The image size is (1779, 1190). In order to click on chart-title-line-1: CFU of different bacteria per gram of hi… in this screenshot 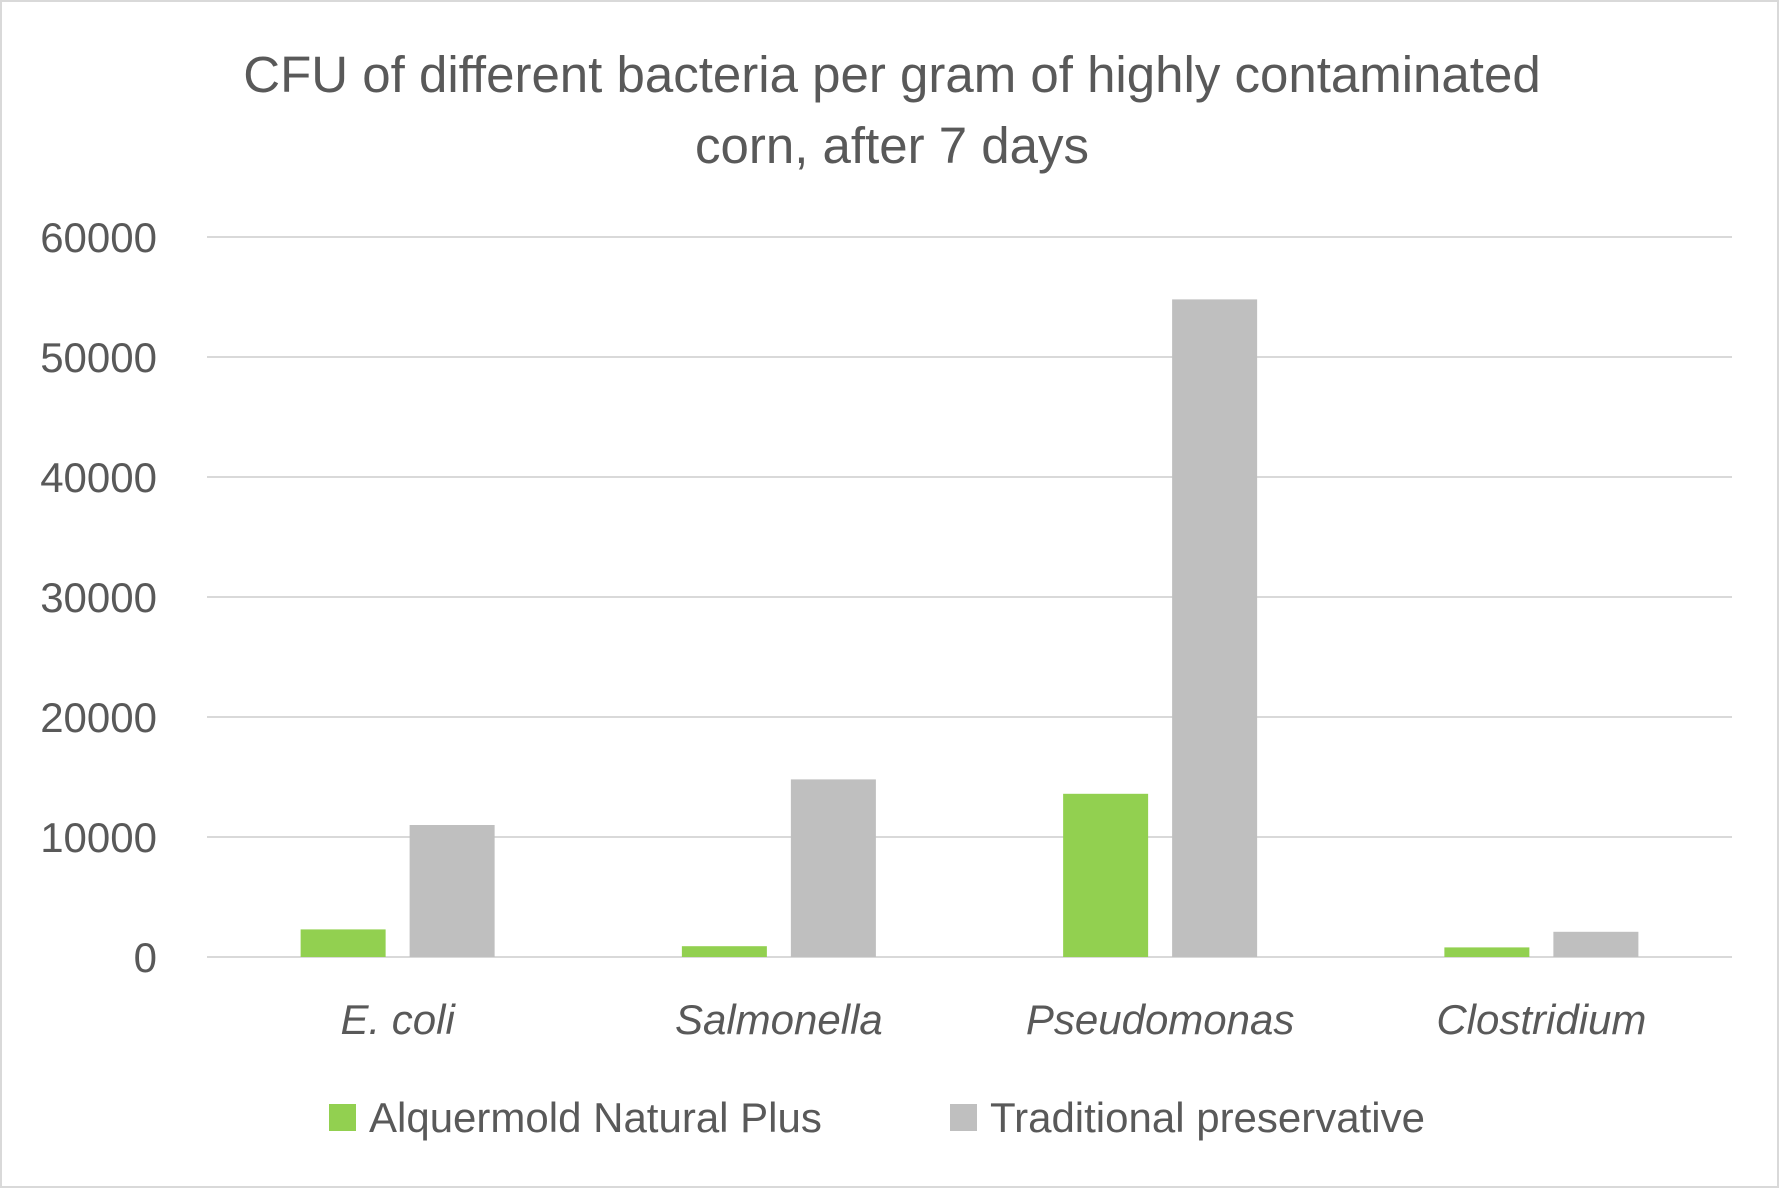, I will do `click(891, 74)`.